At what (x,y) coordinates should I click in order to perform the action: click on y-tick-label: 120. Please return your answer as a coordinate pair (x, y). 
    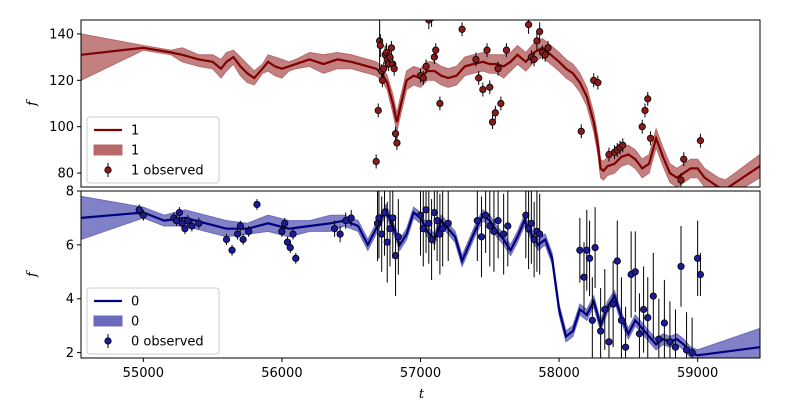
    Looking at the image, I should click on (61, 81).